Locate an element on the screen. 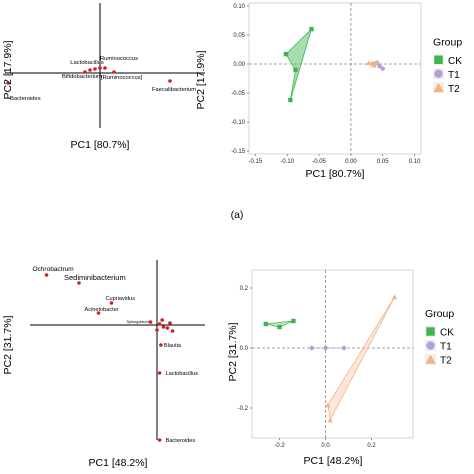  taxon-label: Acinetobacter is located at coordinates (102, 310).